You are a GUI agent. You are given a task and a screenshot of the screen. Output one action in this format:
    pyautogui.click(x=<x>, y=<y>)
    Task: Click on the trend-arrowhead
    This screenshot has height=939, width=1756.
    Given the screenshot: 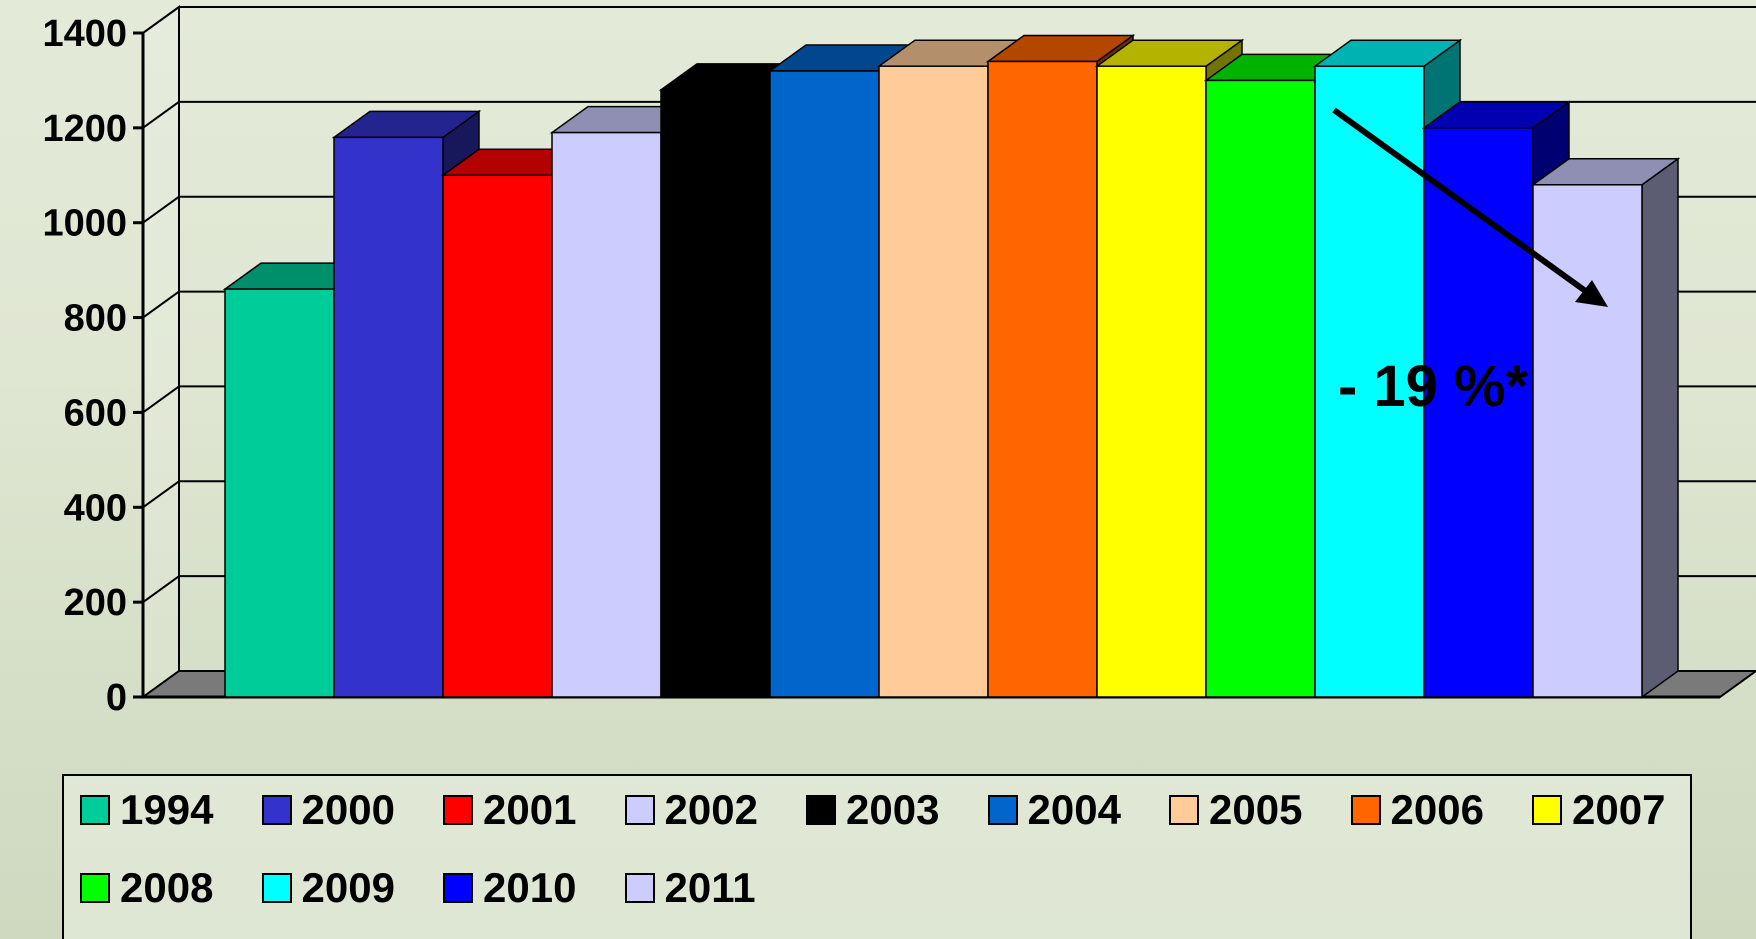 What is the action you would take?
    pyautogui.click(x=1591, y=293)
    